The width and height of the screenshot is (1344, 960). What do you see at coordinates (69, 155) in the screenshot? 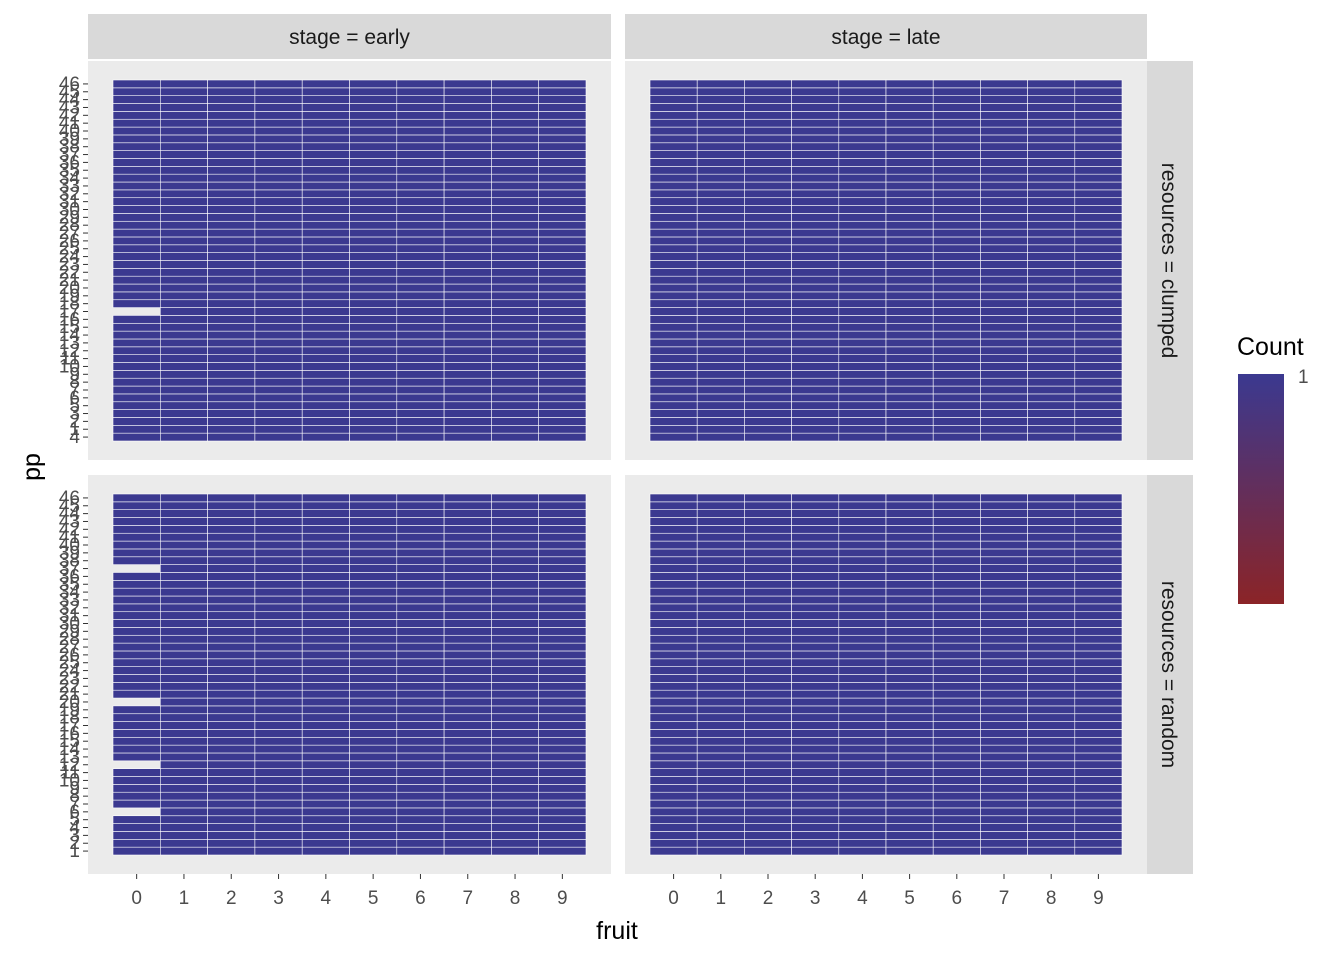
I see `y-tick-label: 37` at bounding box center [69, 155].